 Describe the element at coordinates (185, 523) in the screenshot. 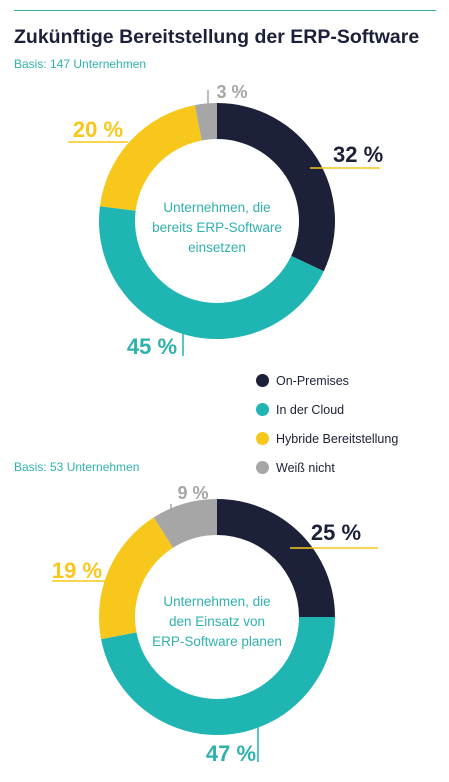

I see `donut-2-slice-unknown` at that location.